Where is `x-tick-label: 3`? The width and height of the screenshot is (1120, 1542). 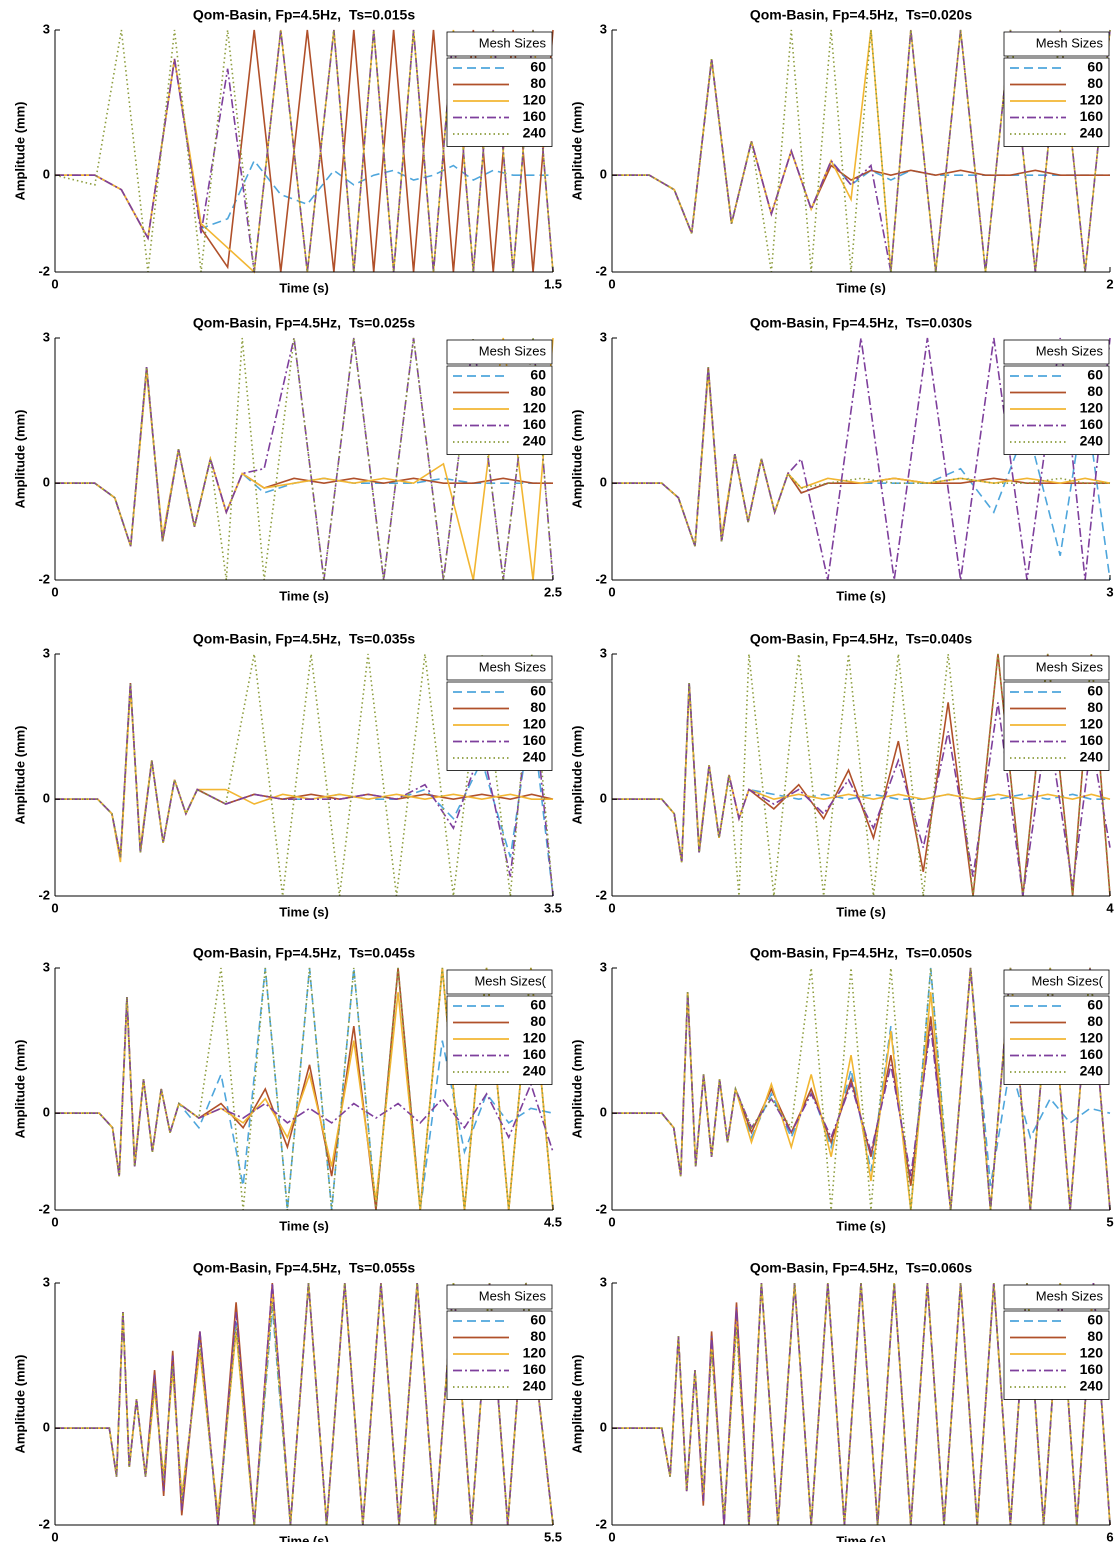
x-tick-label: 3 is located at coordinates (1109, 591).